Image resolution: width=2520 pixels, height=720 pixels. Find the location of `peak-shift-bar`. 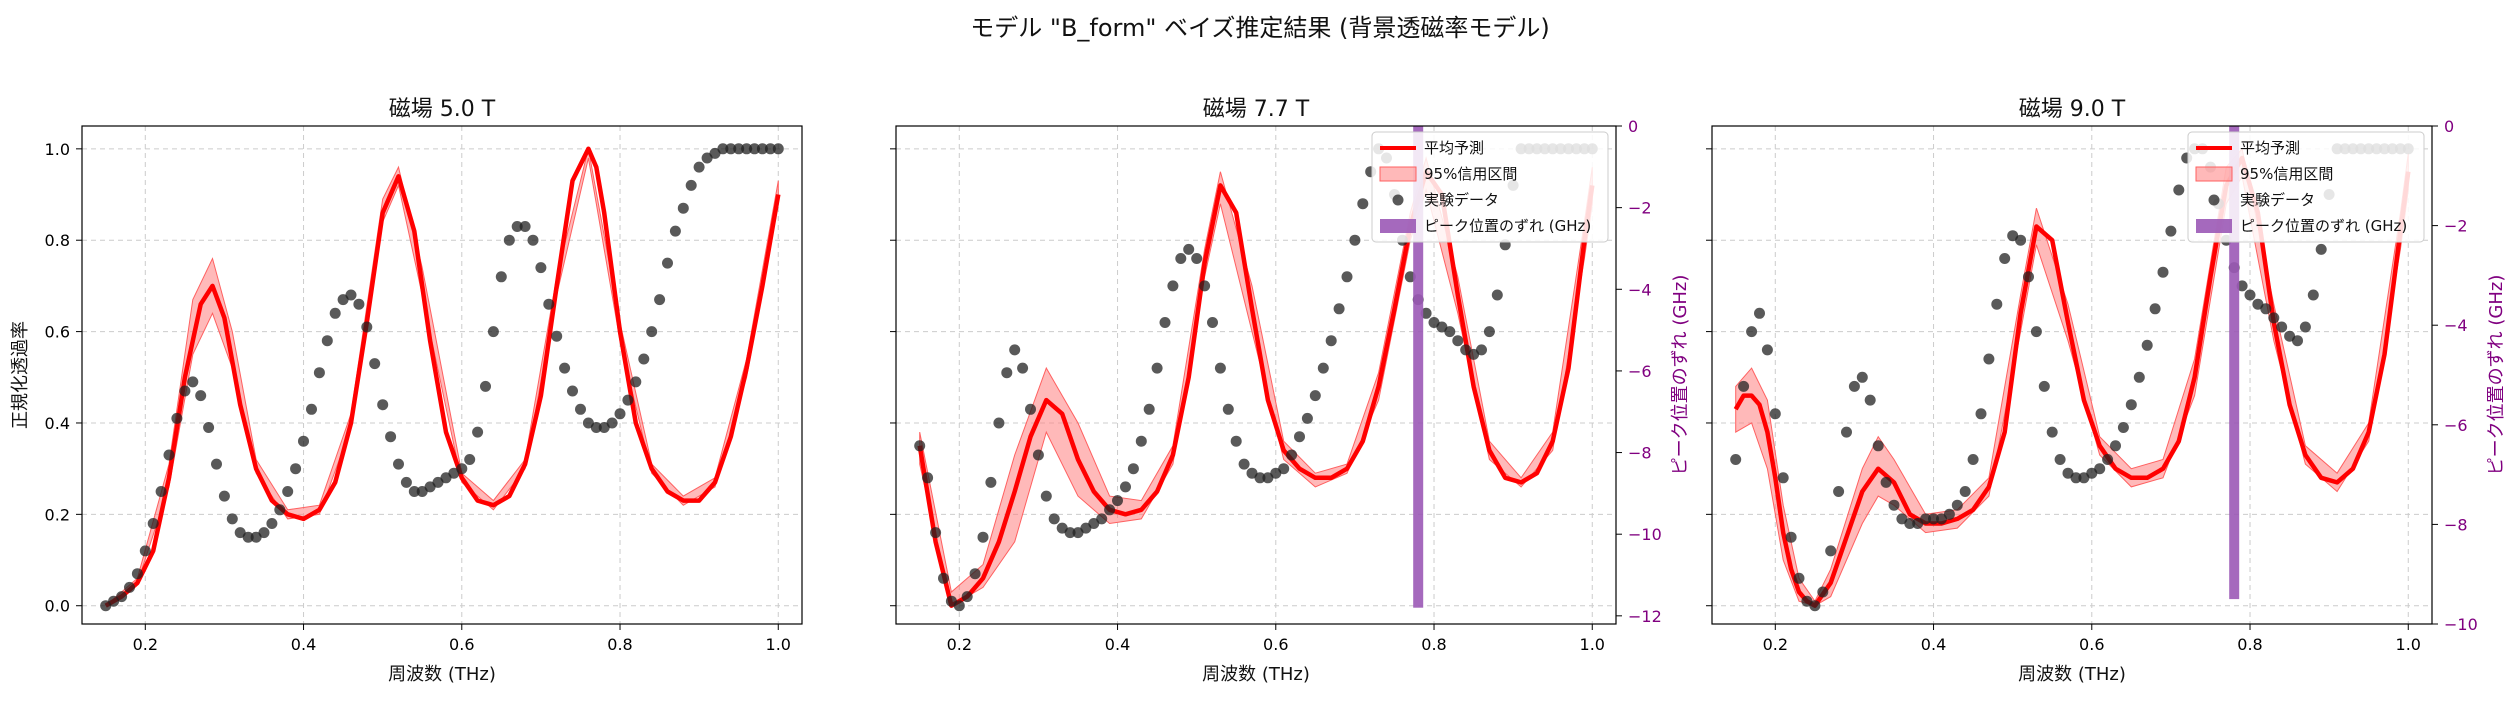

peak-shift-bar is located at coordinates (2234, 363).